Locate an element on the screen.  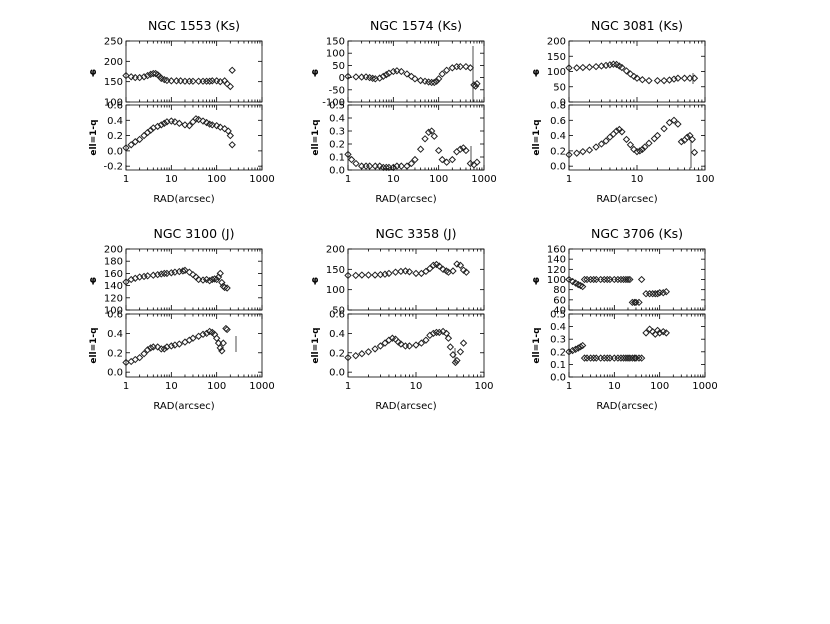
y-tick-label: 0.0 is located at coordinates (115, 373).